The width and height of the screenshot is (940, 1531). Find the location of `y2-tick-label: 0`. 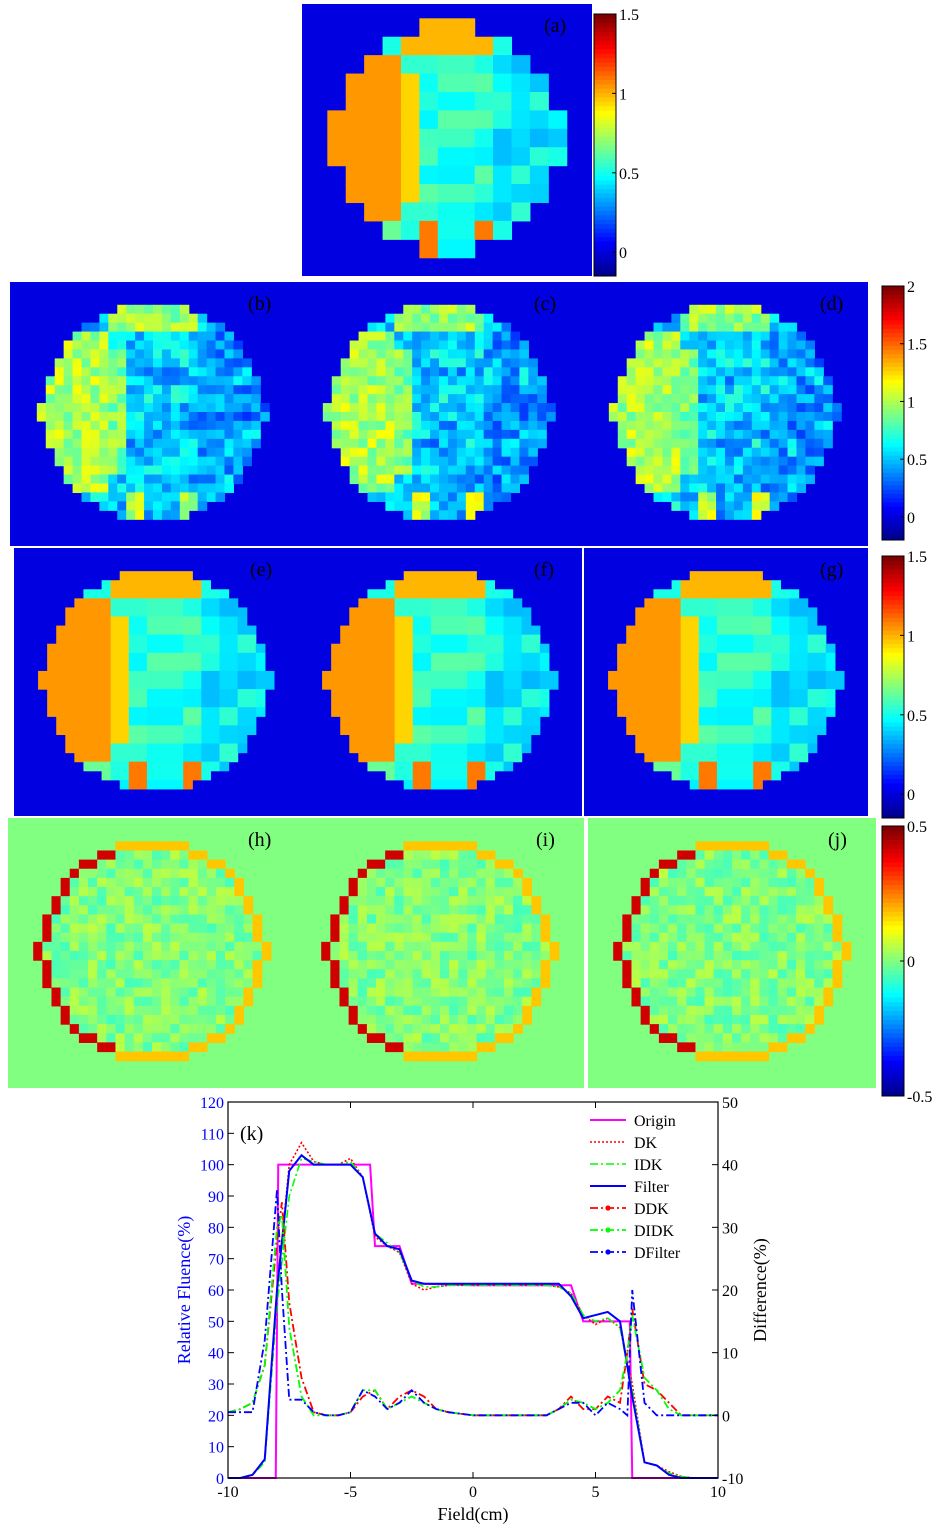

y2-tick-label: 0 is located at coordinates (726, 1416).